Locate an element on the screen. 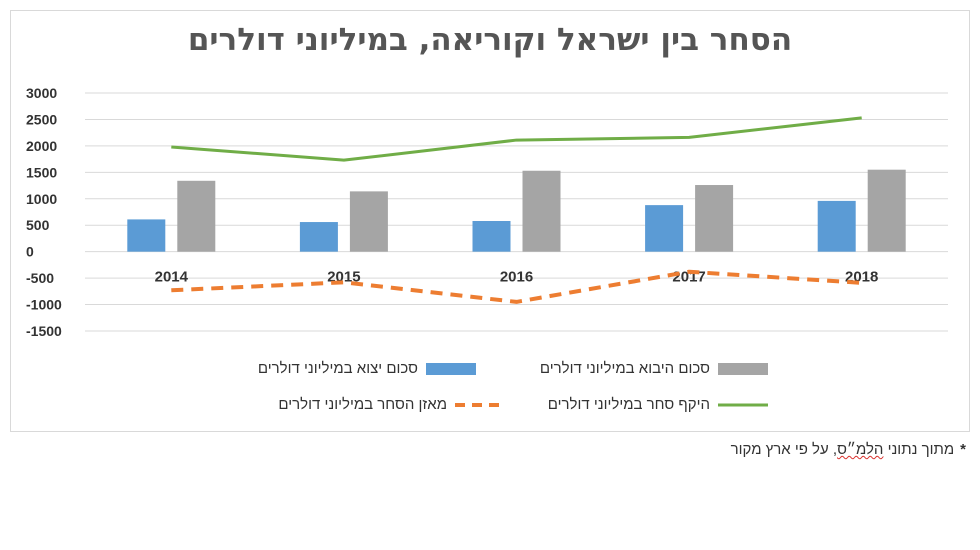  legend-label-export: סכום יצוא במיליוני דולרים is located at coordinates (337, 368).